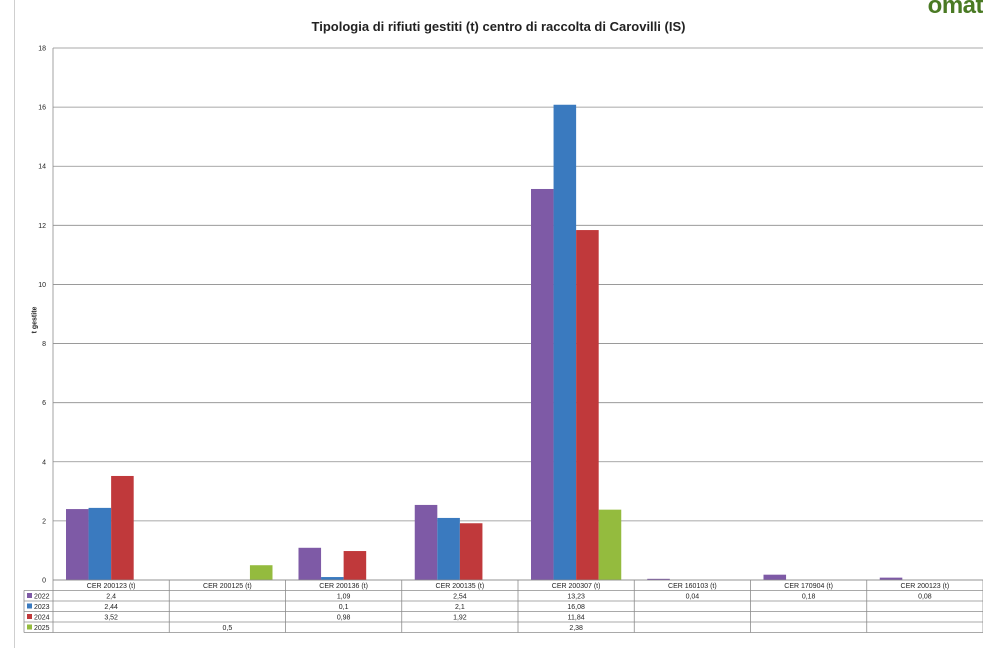 The image size is (983, 648). What do you see at coordinates (344, 607) in the screenshot?
I see `data-label: 0,1` at bounding box center [344, 607].